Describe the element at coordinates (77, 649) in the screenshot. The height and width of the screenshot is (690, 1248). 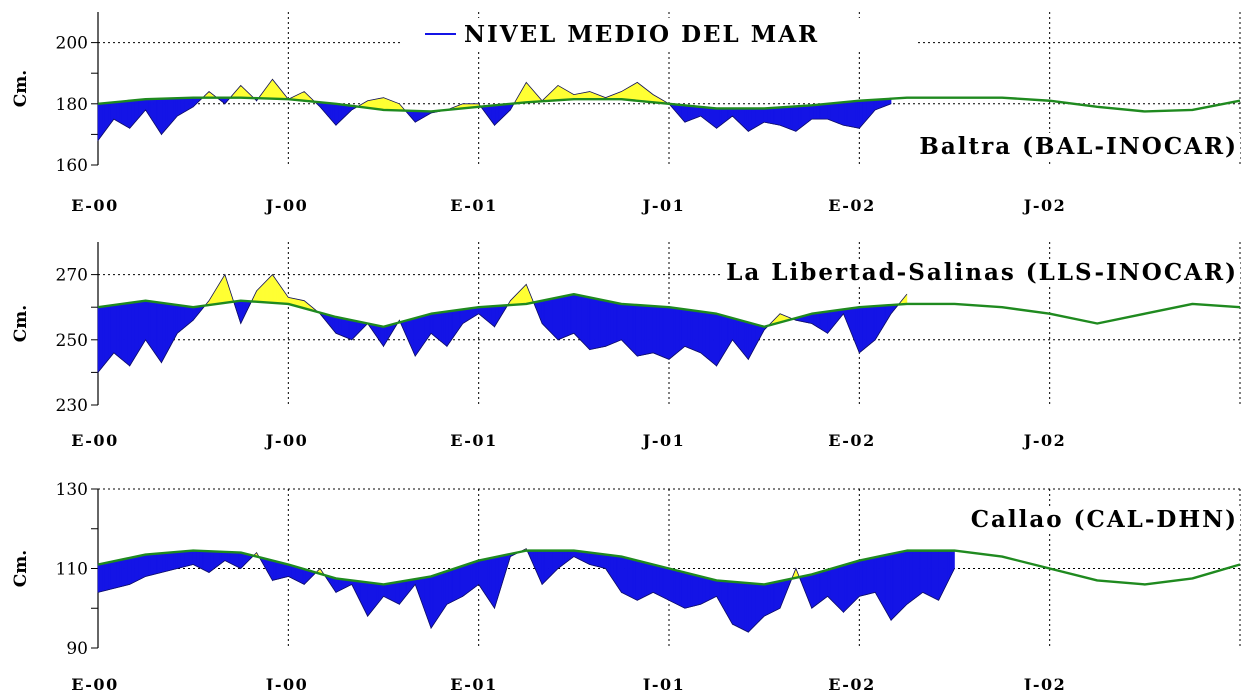
I see `y-tick-label: 90` at that location.